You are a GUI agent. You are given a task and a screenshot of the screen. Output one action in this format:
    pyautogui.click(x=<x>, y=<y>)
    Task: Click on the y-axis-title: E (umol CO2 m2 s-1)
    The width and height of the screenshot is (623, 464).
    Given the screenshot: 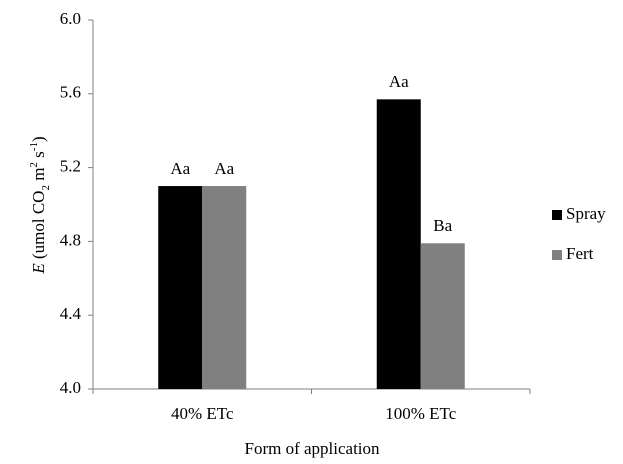 What is the action you would take?
    pyautogui.click(x=40, y=205)
    